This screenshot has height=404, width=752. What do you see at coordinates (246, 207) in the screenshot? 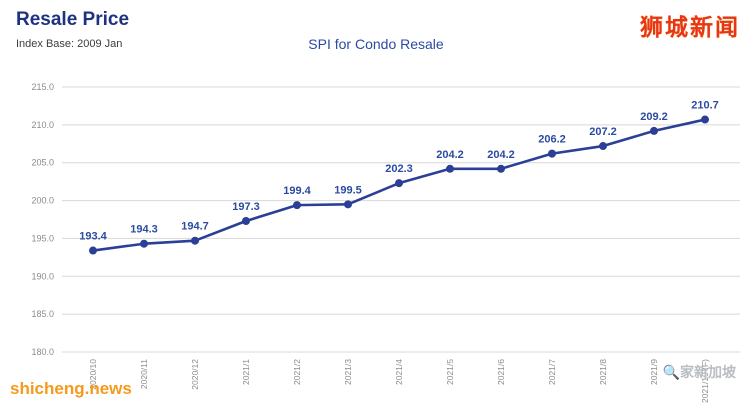
I see `data-label: 197.3` at bounding box center [246, 207].